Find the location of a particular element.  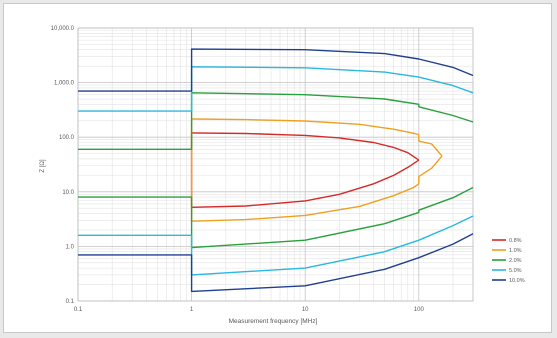

series-0-8pct-lower-line is located at coordinates (305, 183).